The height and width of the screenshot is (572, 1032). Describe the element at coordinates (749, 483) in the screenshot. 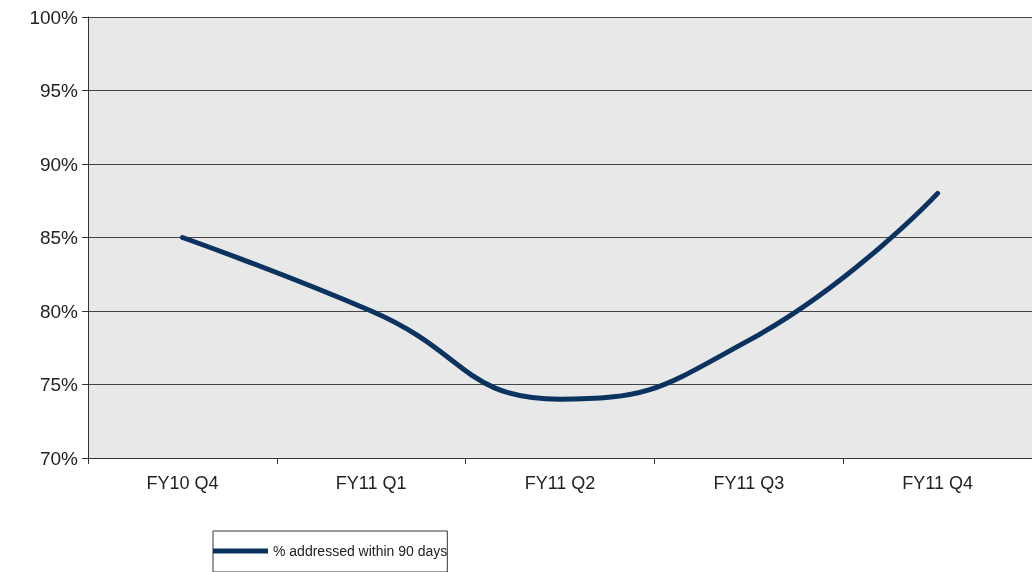

I see `x-tick-label: FY11 Q3` at that location.